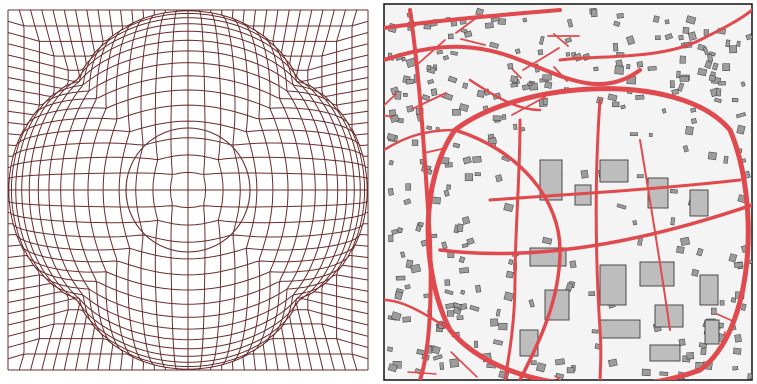 The height and width of the screenshot is (384, 757). I want to click on focus-circle, so click(188, 190).